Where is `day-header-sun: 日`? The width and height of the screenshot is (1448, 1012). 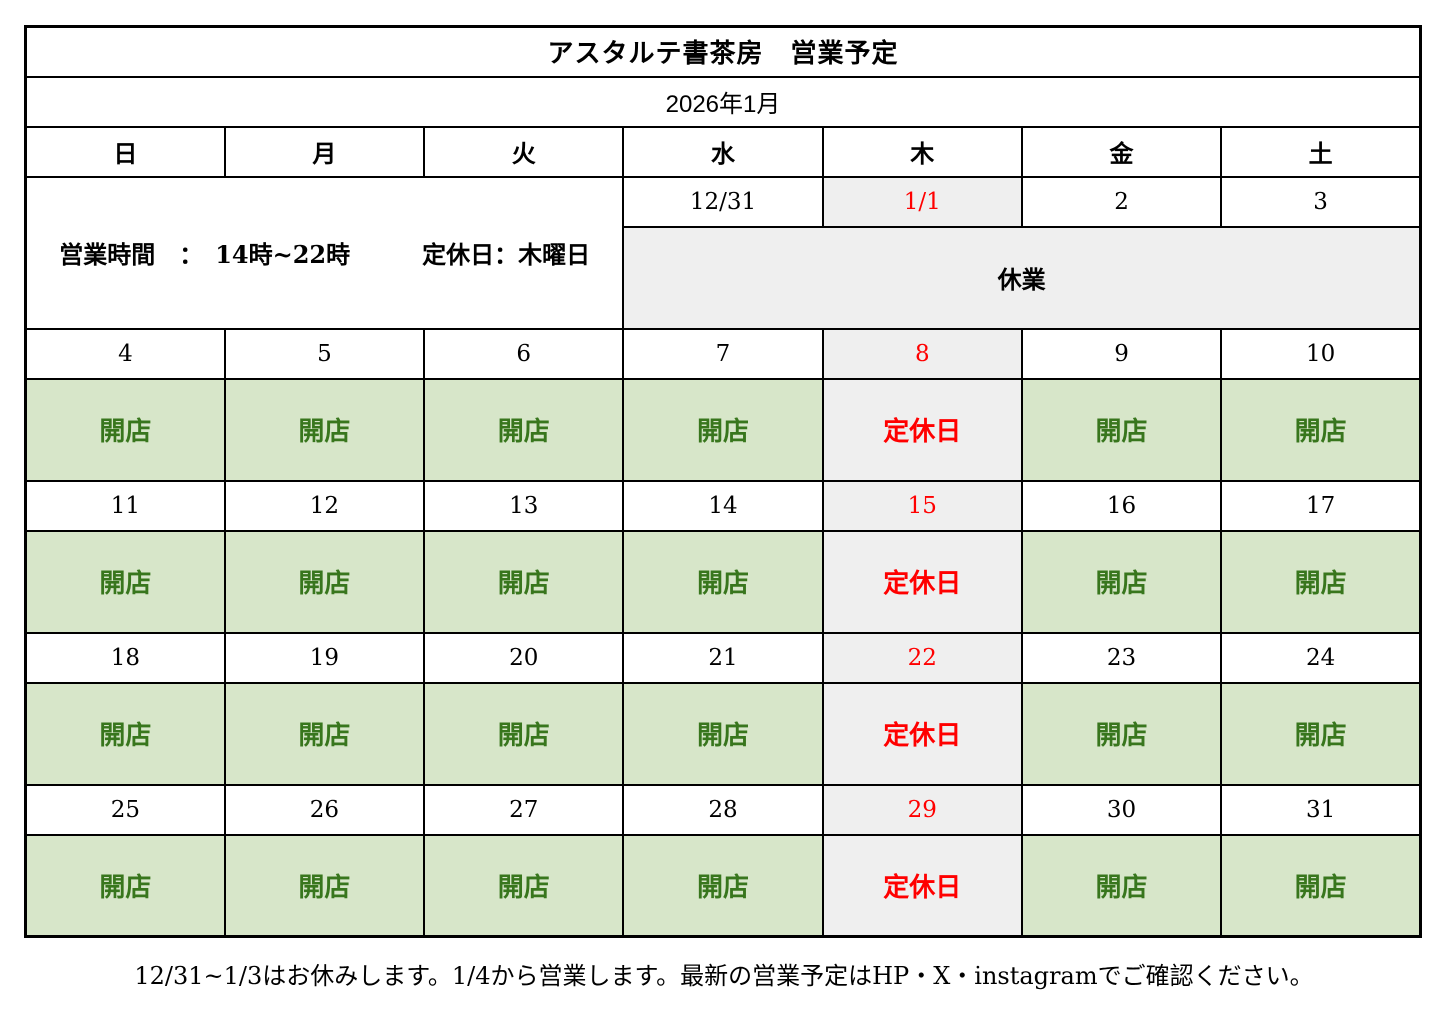 day-header-sun: 日 is located at coordinates (125, 151).